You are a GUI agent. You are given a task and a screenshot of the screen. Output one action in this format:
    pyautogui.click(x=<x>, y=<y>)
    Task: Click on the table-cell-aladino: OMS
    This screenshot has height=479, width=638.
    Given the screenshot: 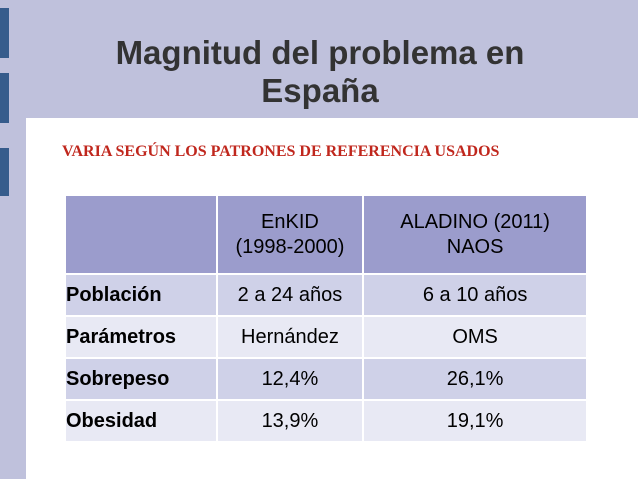 What is the action you would take?
    pyautogui.click(x=475, y=337)
    